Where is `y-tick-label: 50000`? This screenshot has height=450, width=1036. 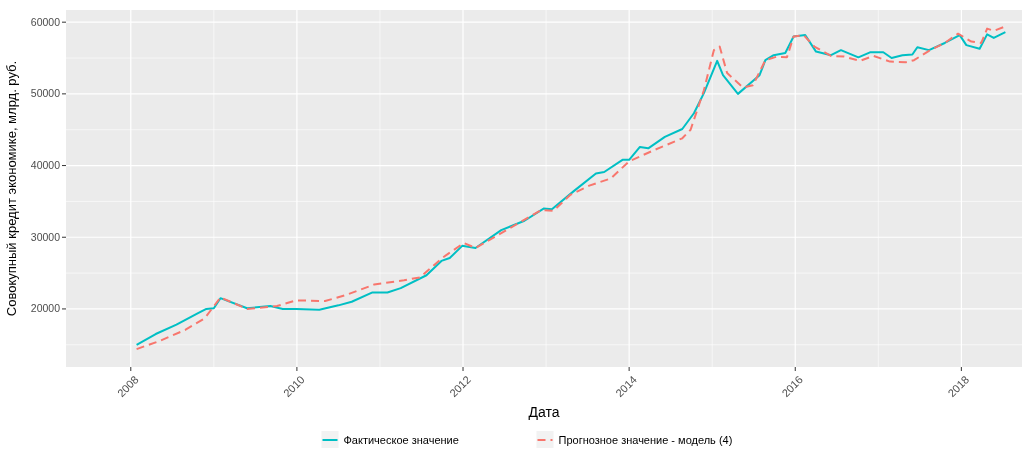
y-tick-label: 50000 is located at coordinates (45, 93).